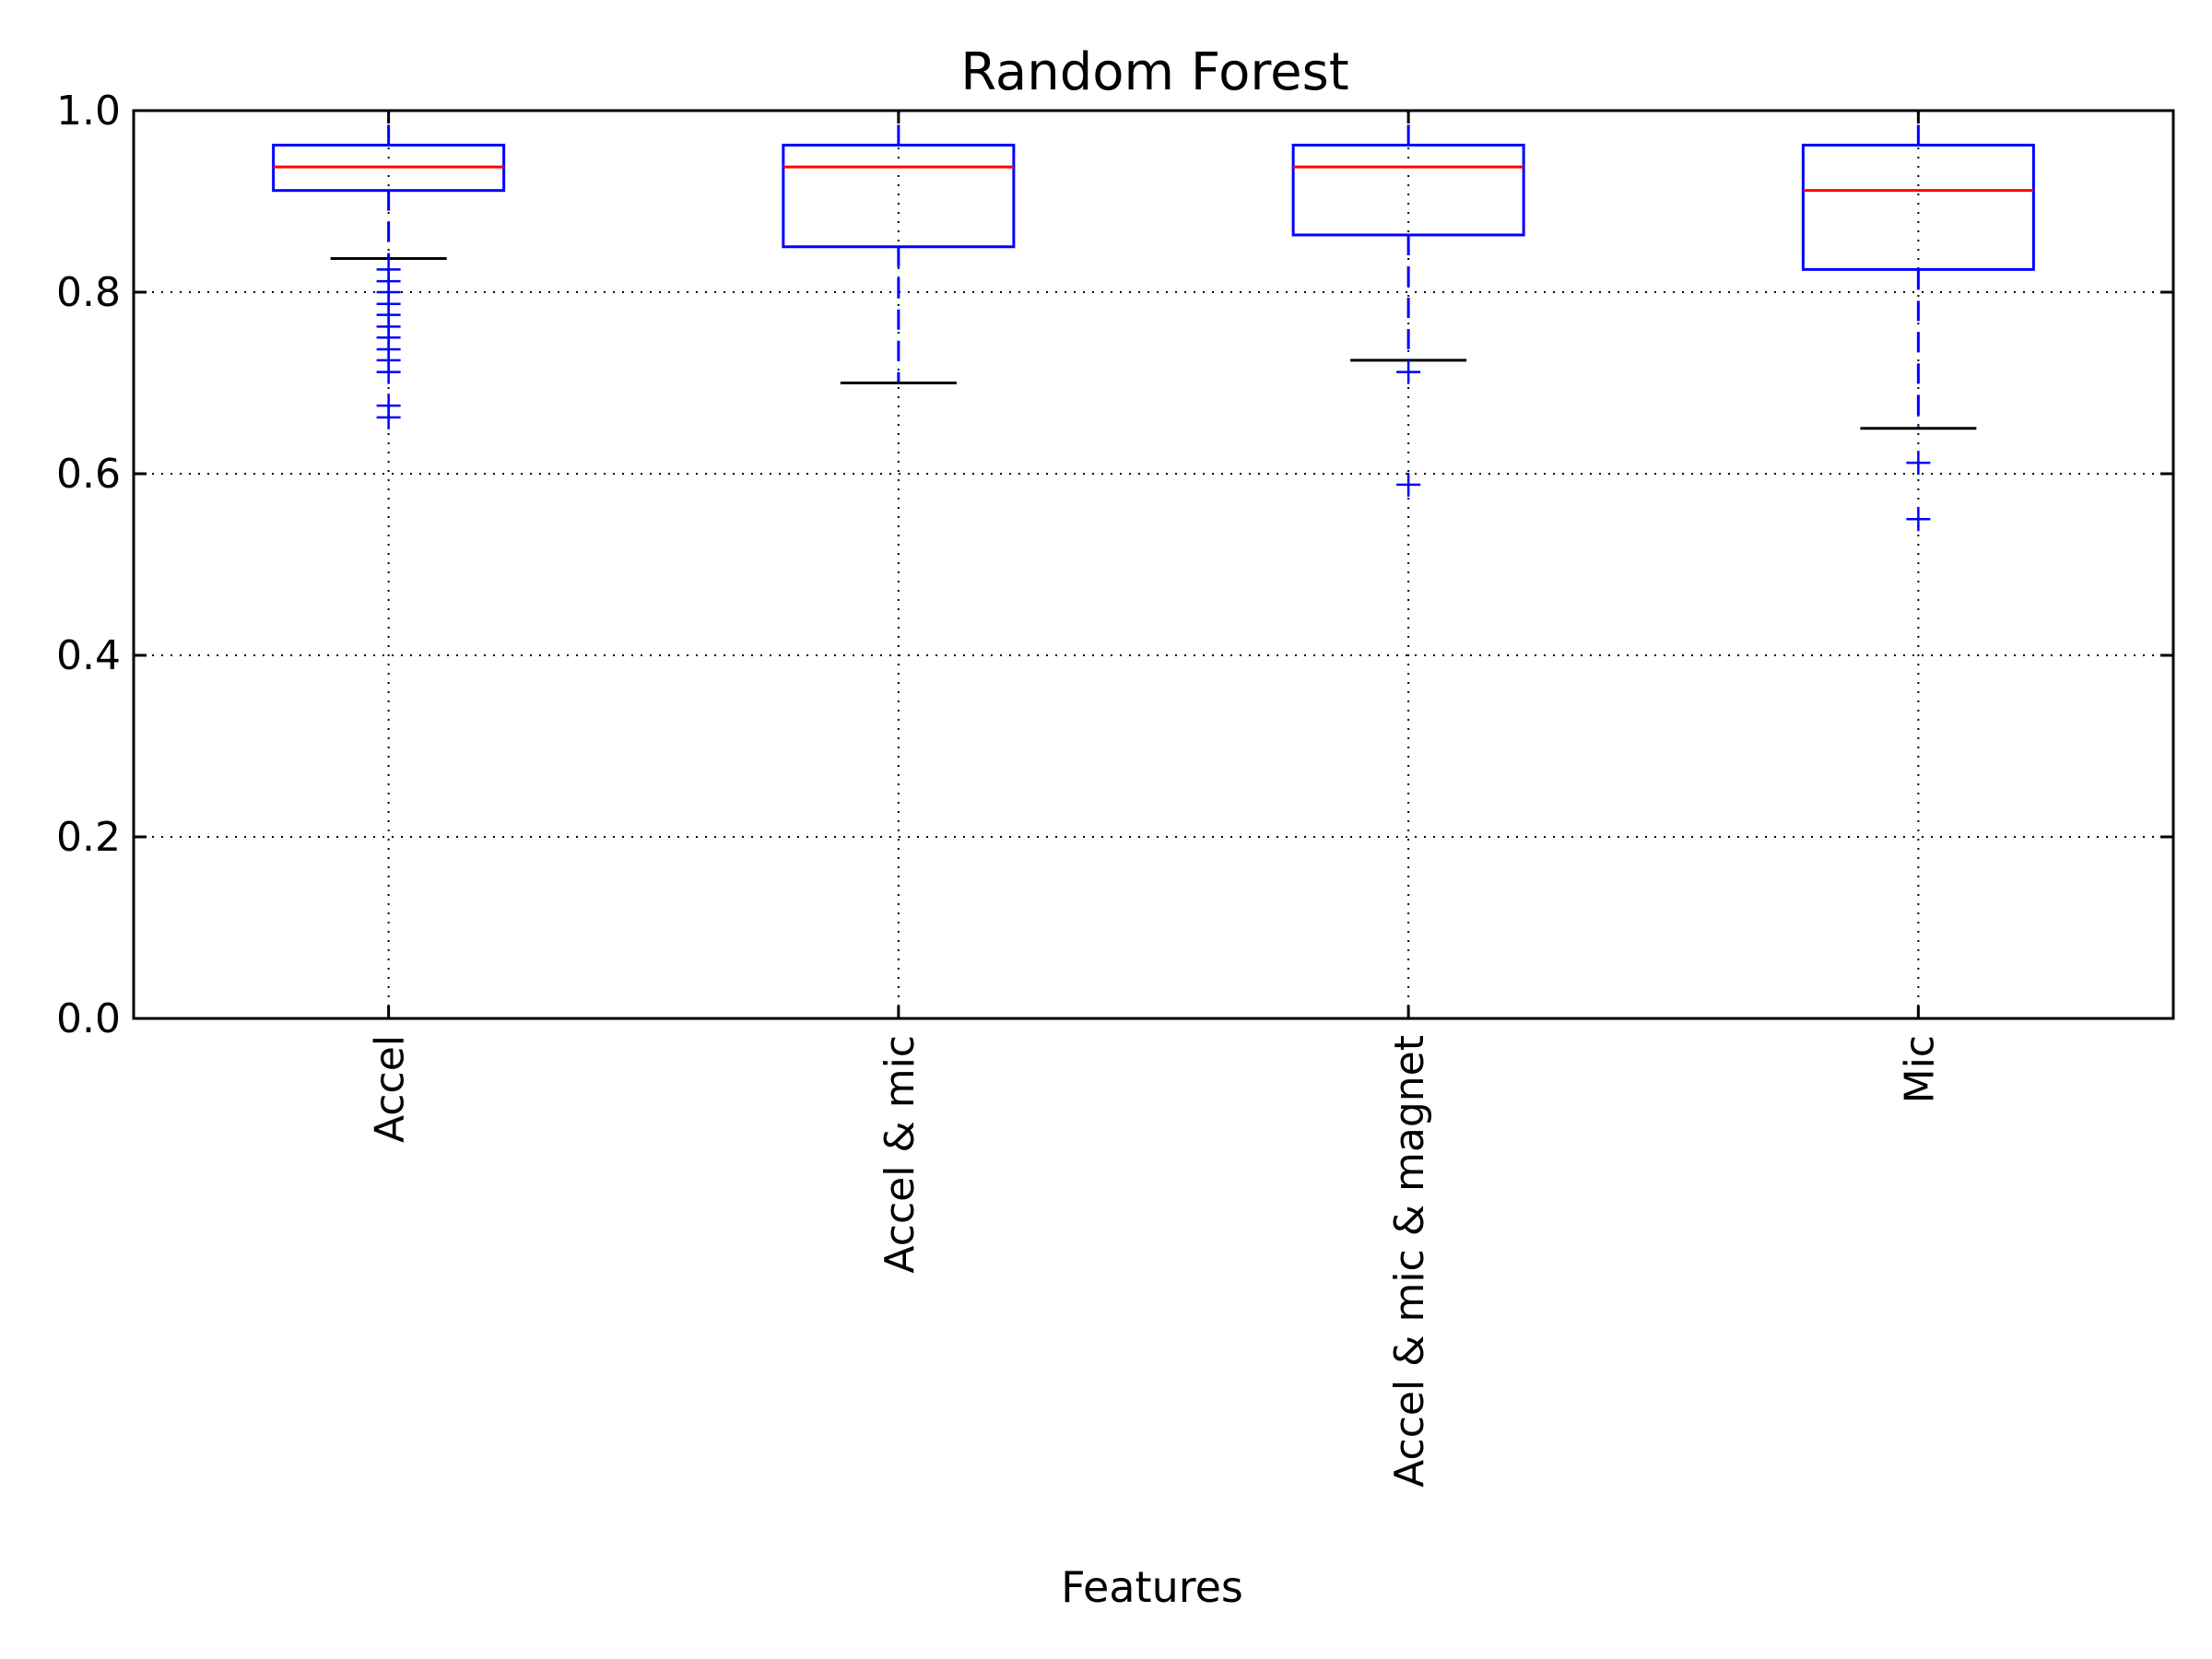 This screenshot has width=2212, height=1659. What do you see at coordinates (390, 1089) in the screenshot?
I see `x-tick-label: Accel` at bounding box center [390, 1089].